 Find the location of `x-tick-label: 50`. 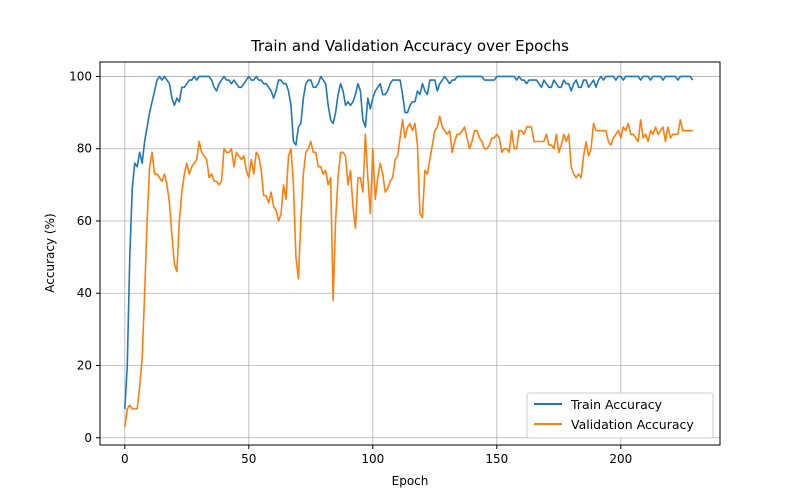

x-tick-label: 50 is located at coordinates (248, 459).